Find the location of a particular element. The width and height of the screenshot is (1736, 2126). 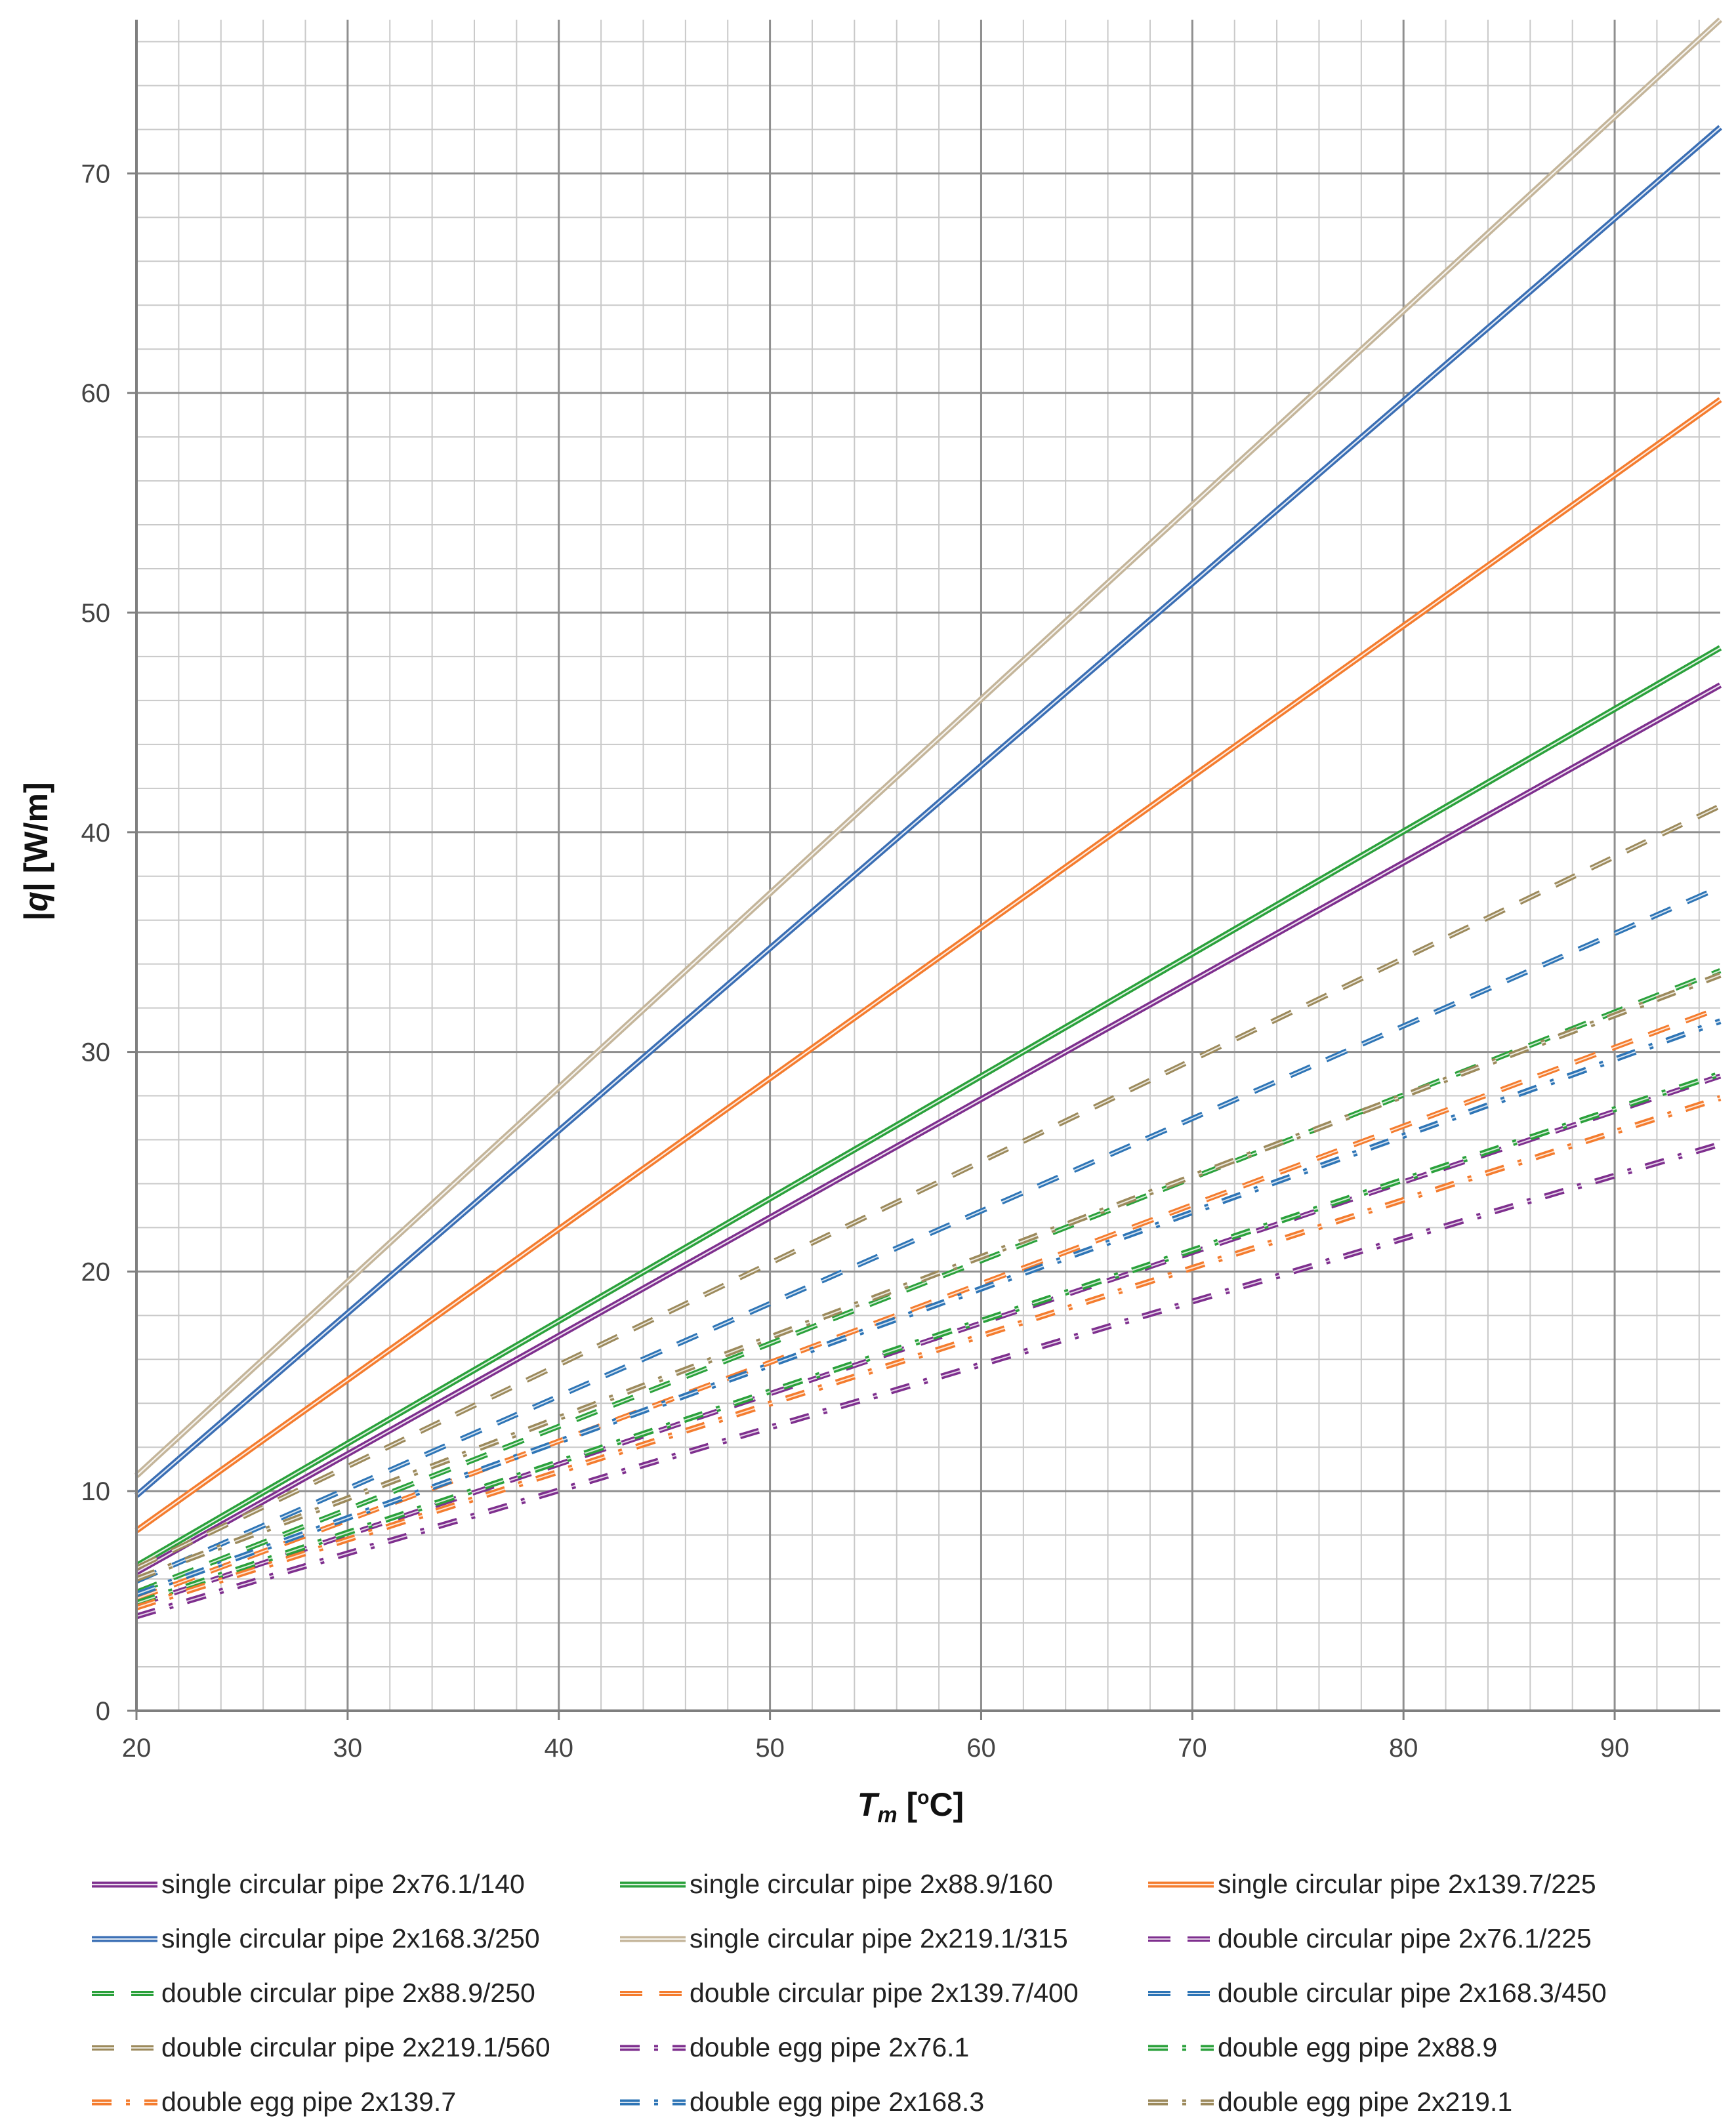

legend-label: double circular pipe 2x139.7/400 is located at coordinates (884, 1993).